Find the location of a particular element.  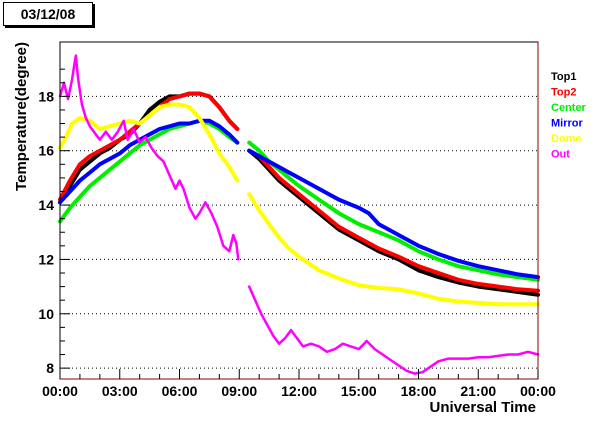

x-tick-label: 15:00 is located at coordinates (359, 391).